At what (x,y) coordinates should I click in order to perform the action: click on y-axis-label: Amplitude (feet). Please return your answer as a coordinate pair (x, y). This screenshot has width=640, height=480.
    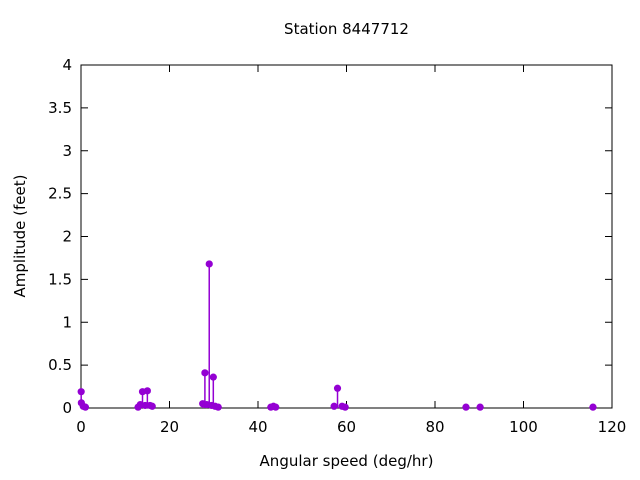
    Looking at the image, I should click on (20, 236).